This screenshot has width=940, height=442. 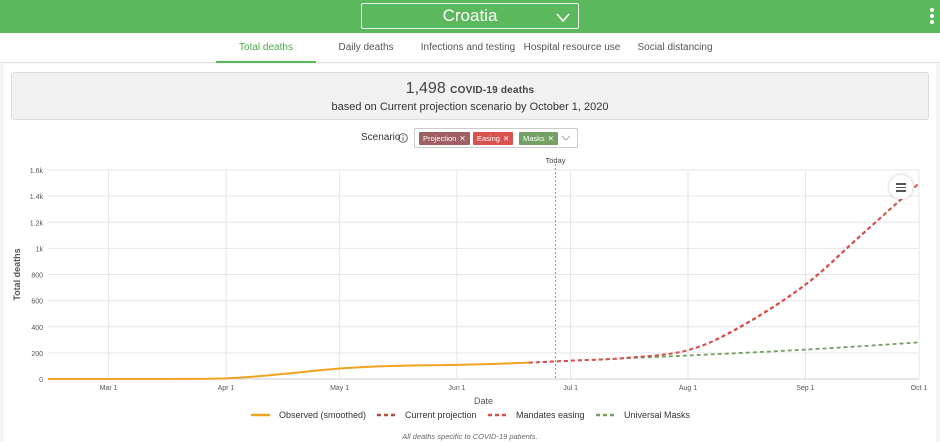 What do you see at coordinates (41, 380) in the screenshot?
I see `y-tick-label: 0` at bounding box center [41, 380].